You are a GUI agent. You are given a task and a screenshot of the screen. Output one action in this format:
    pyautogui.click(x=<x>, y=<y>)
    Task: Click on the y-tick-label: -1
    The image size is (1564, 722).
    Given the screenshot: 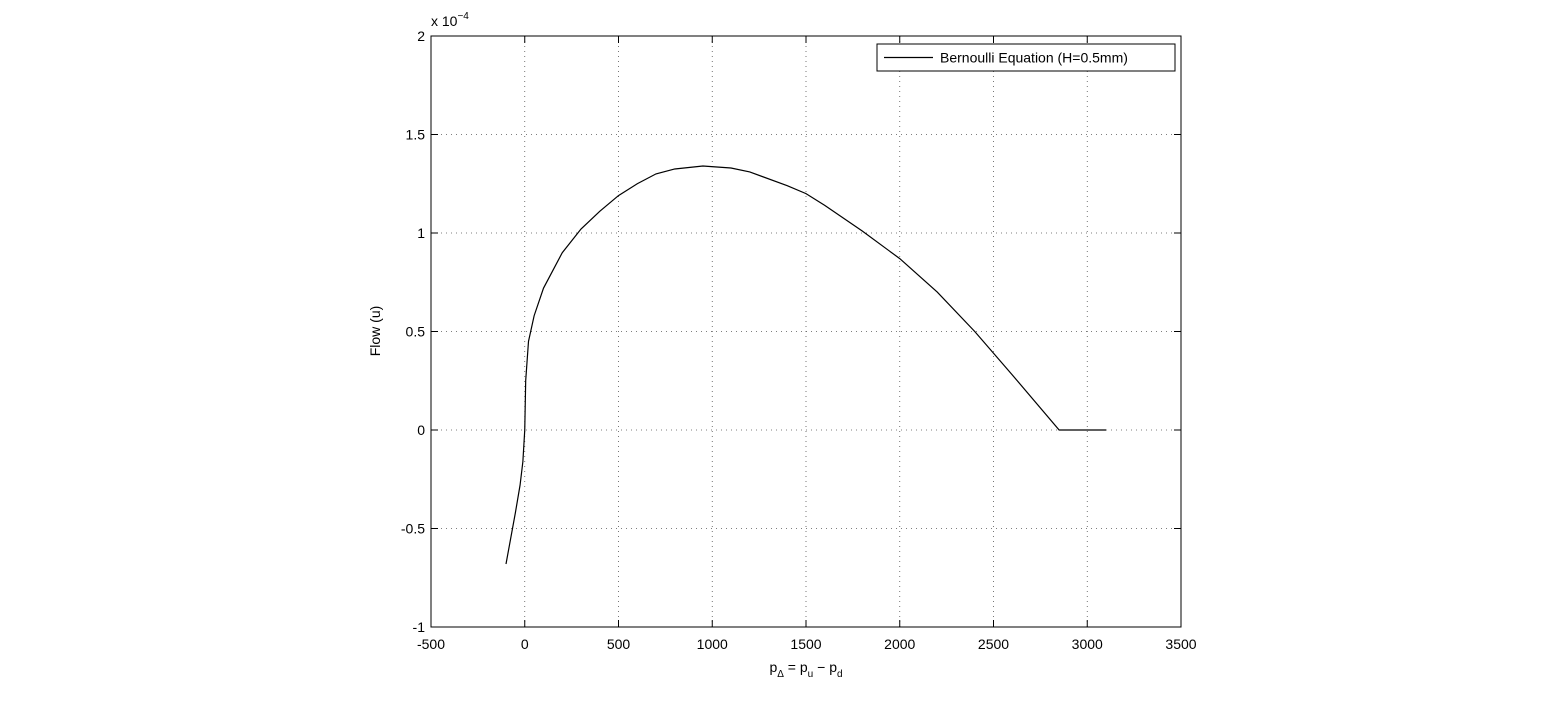 What is the action you would take?
    pyautogui.click(x=419, y=627)
    